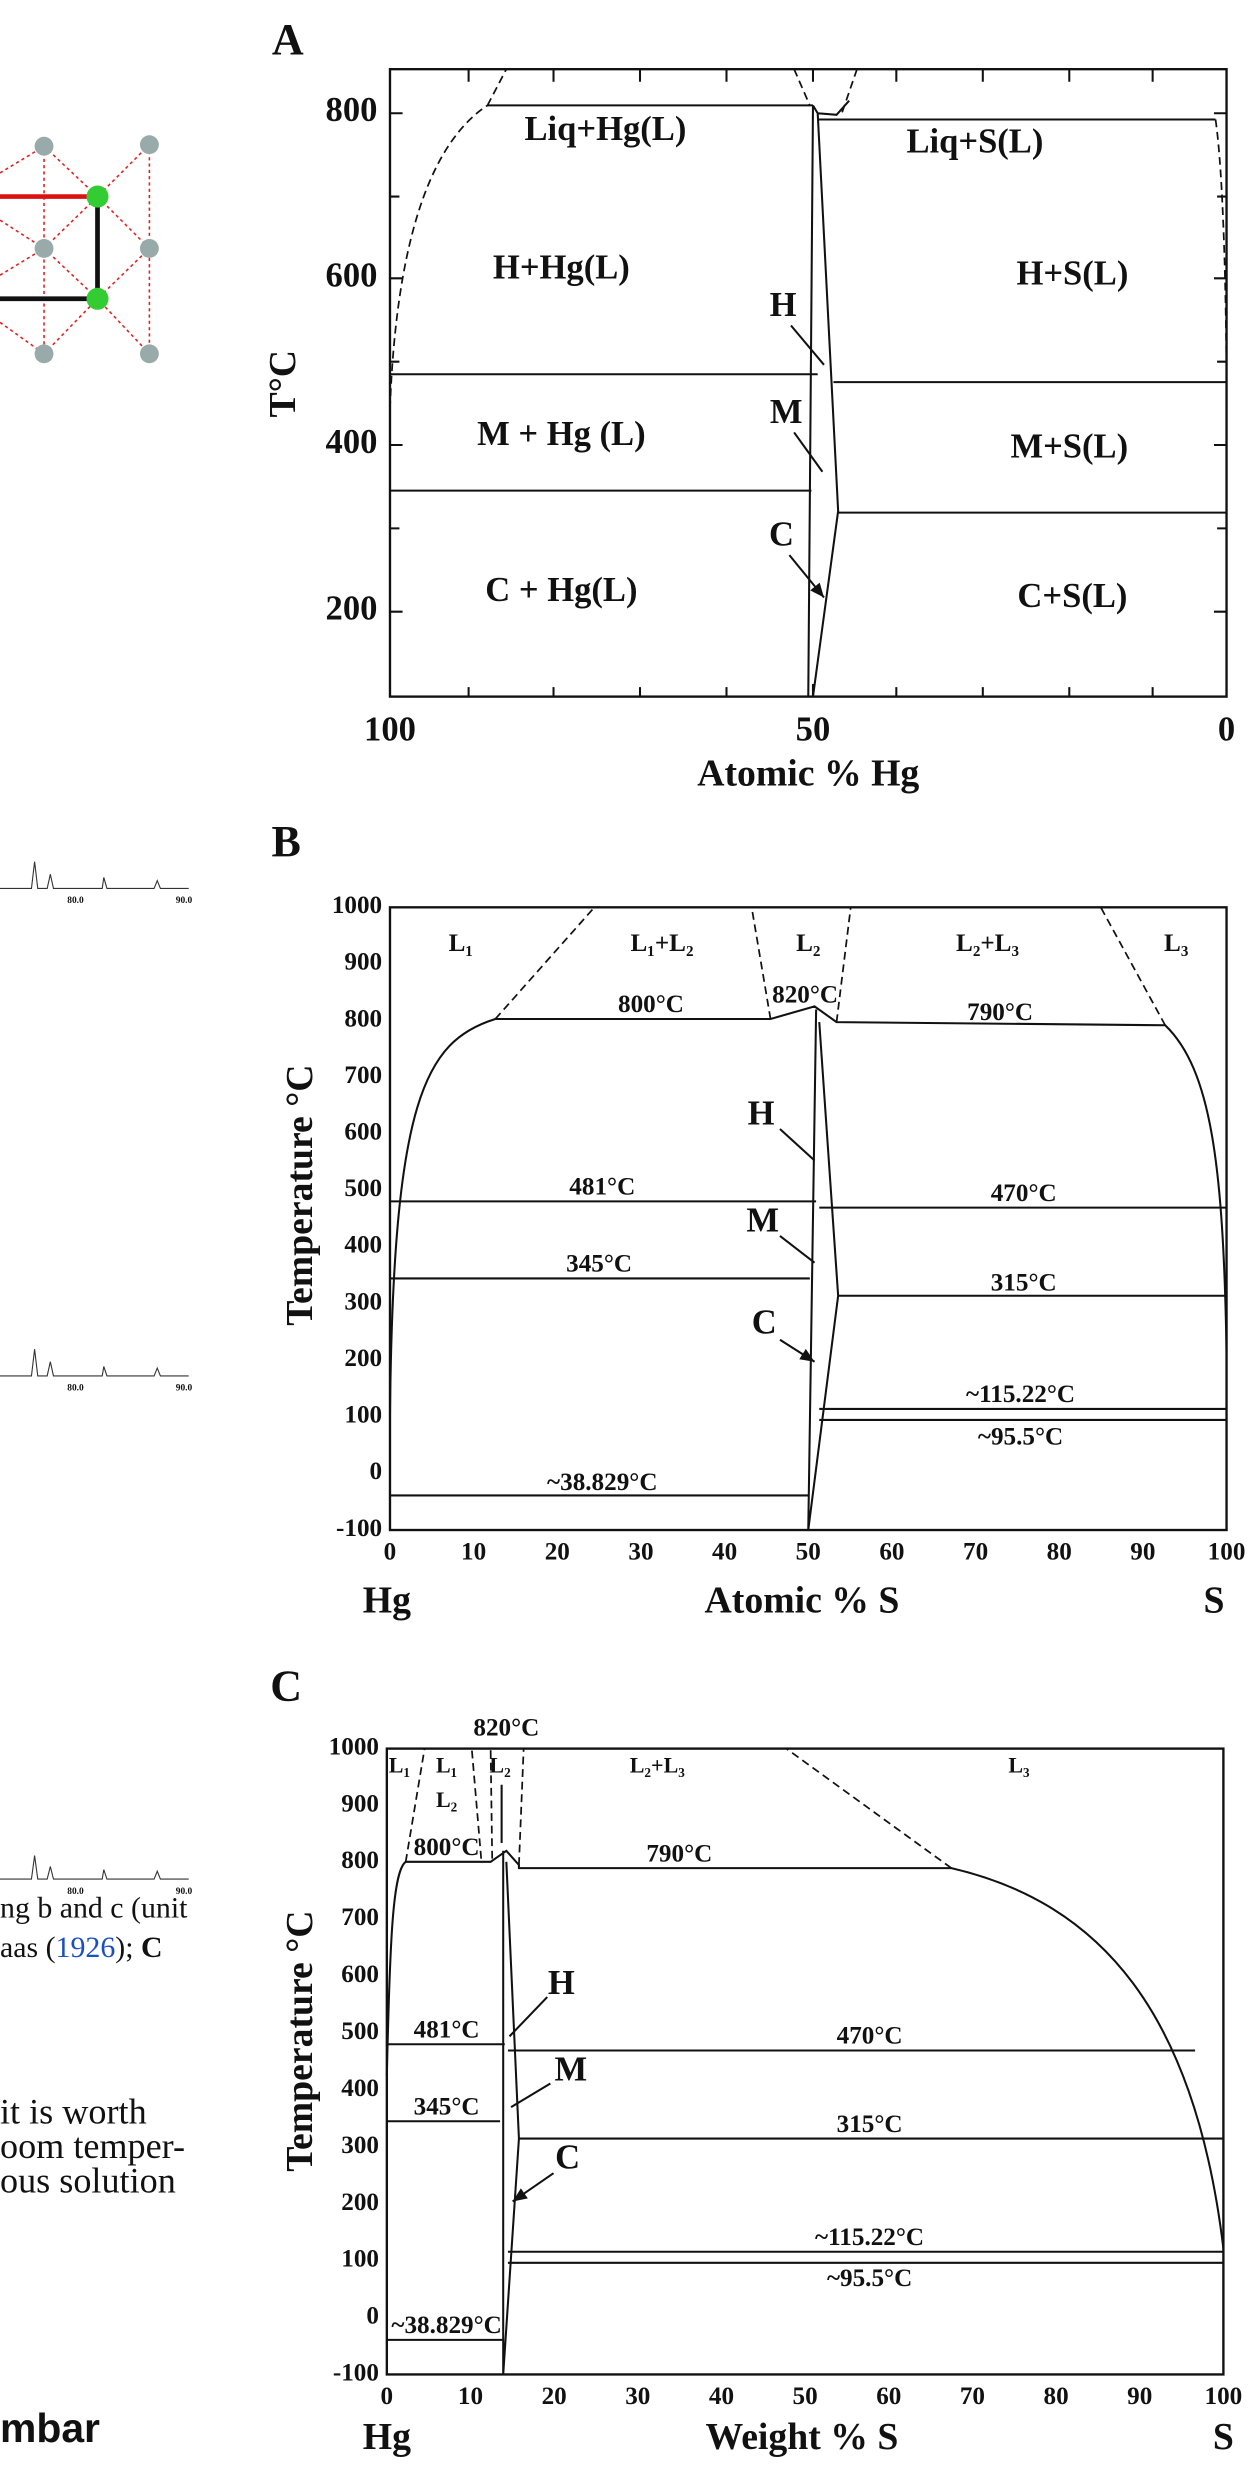 The width and height of the screenshot is (1258, 2482). Describe the element at coordinates (446, 2325) in the screenshot. I see `temperature-label: ~38.829°C` at that location.